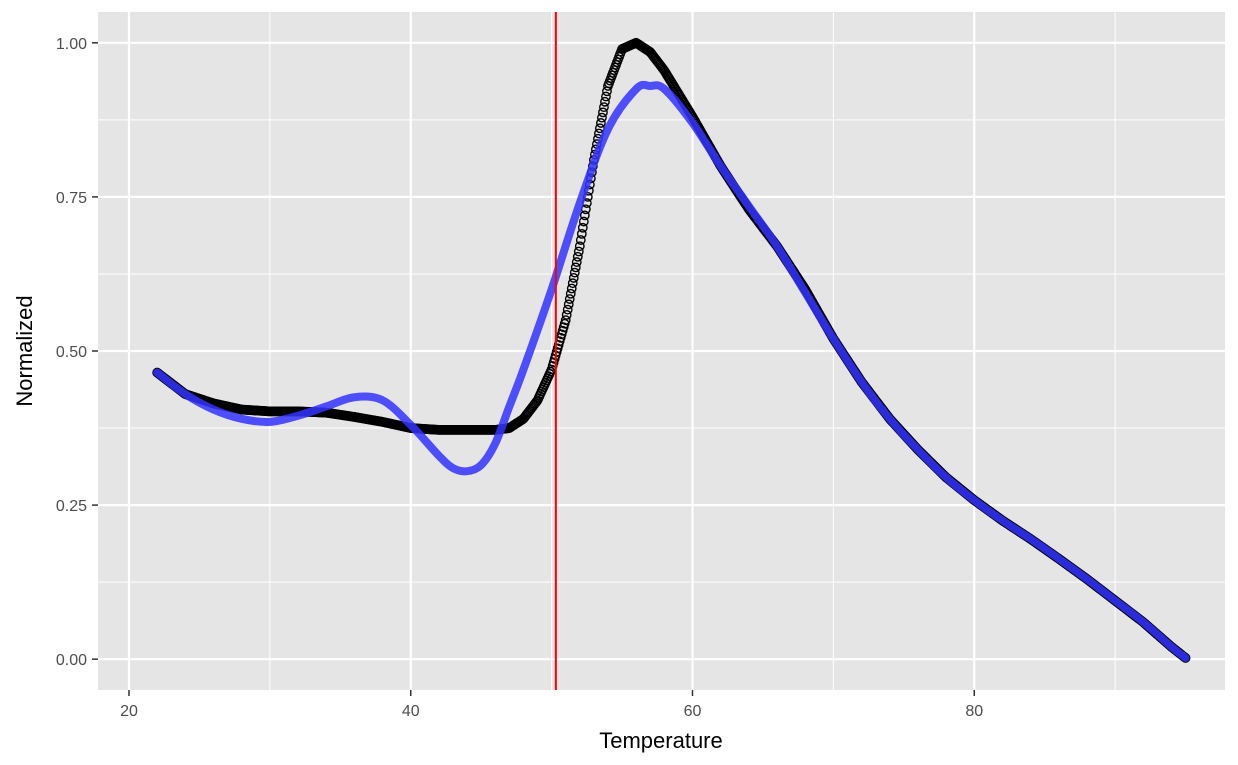  I want to click on y-tick-label: 1.00, so click(71, 44).